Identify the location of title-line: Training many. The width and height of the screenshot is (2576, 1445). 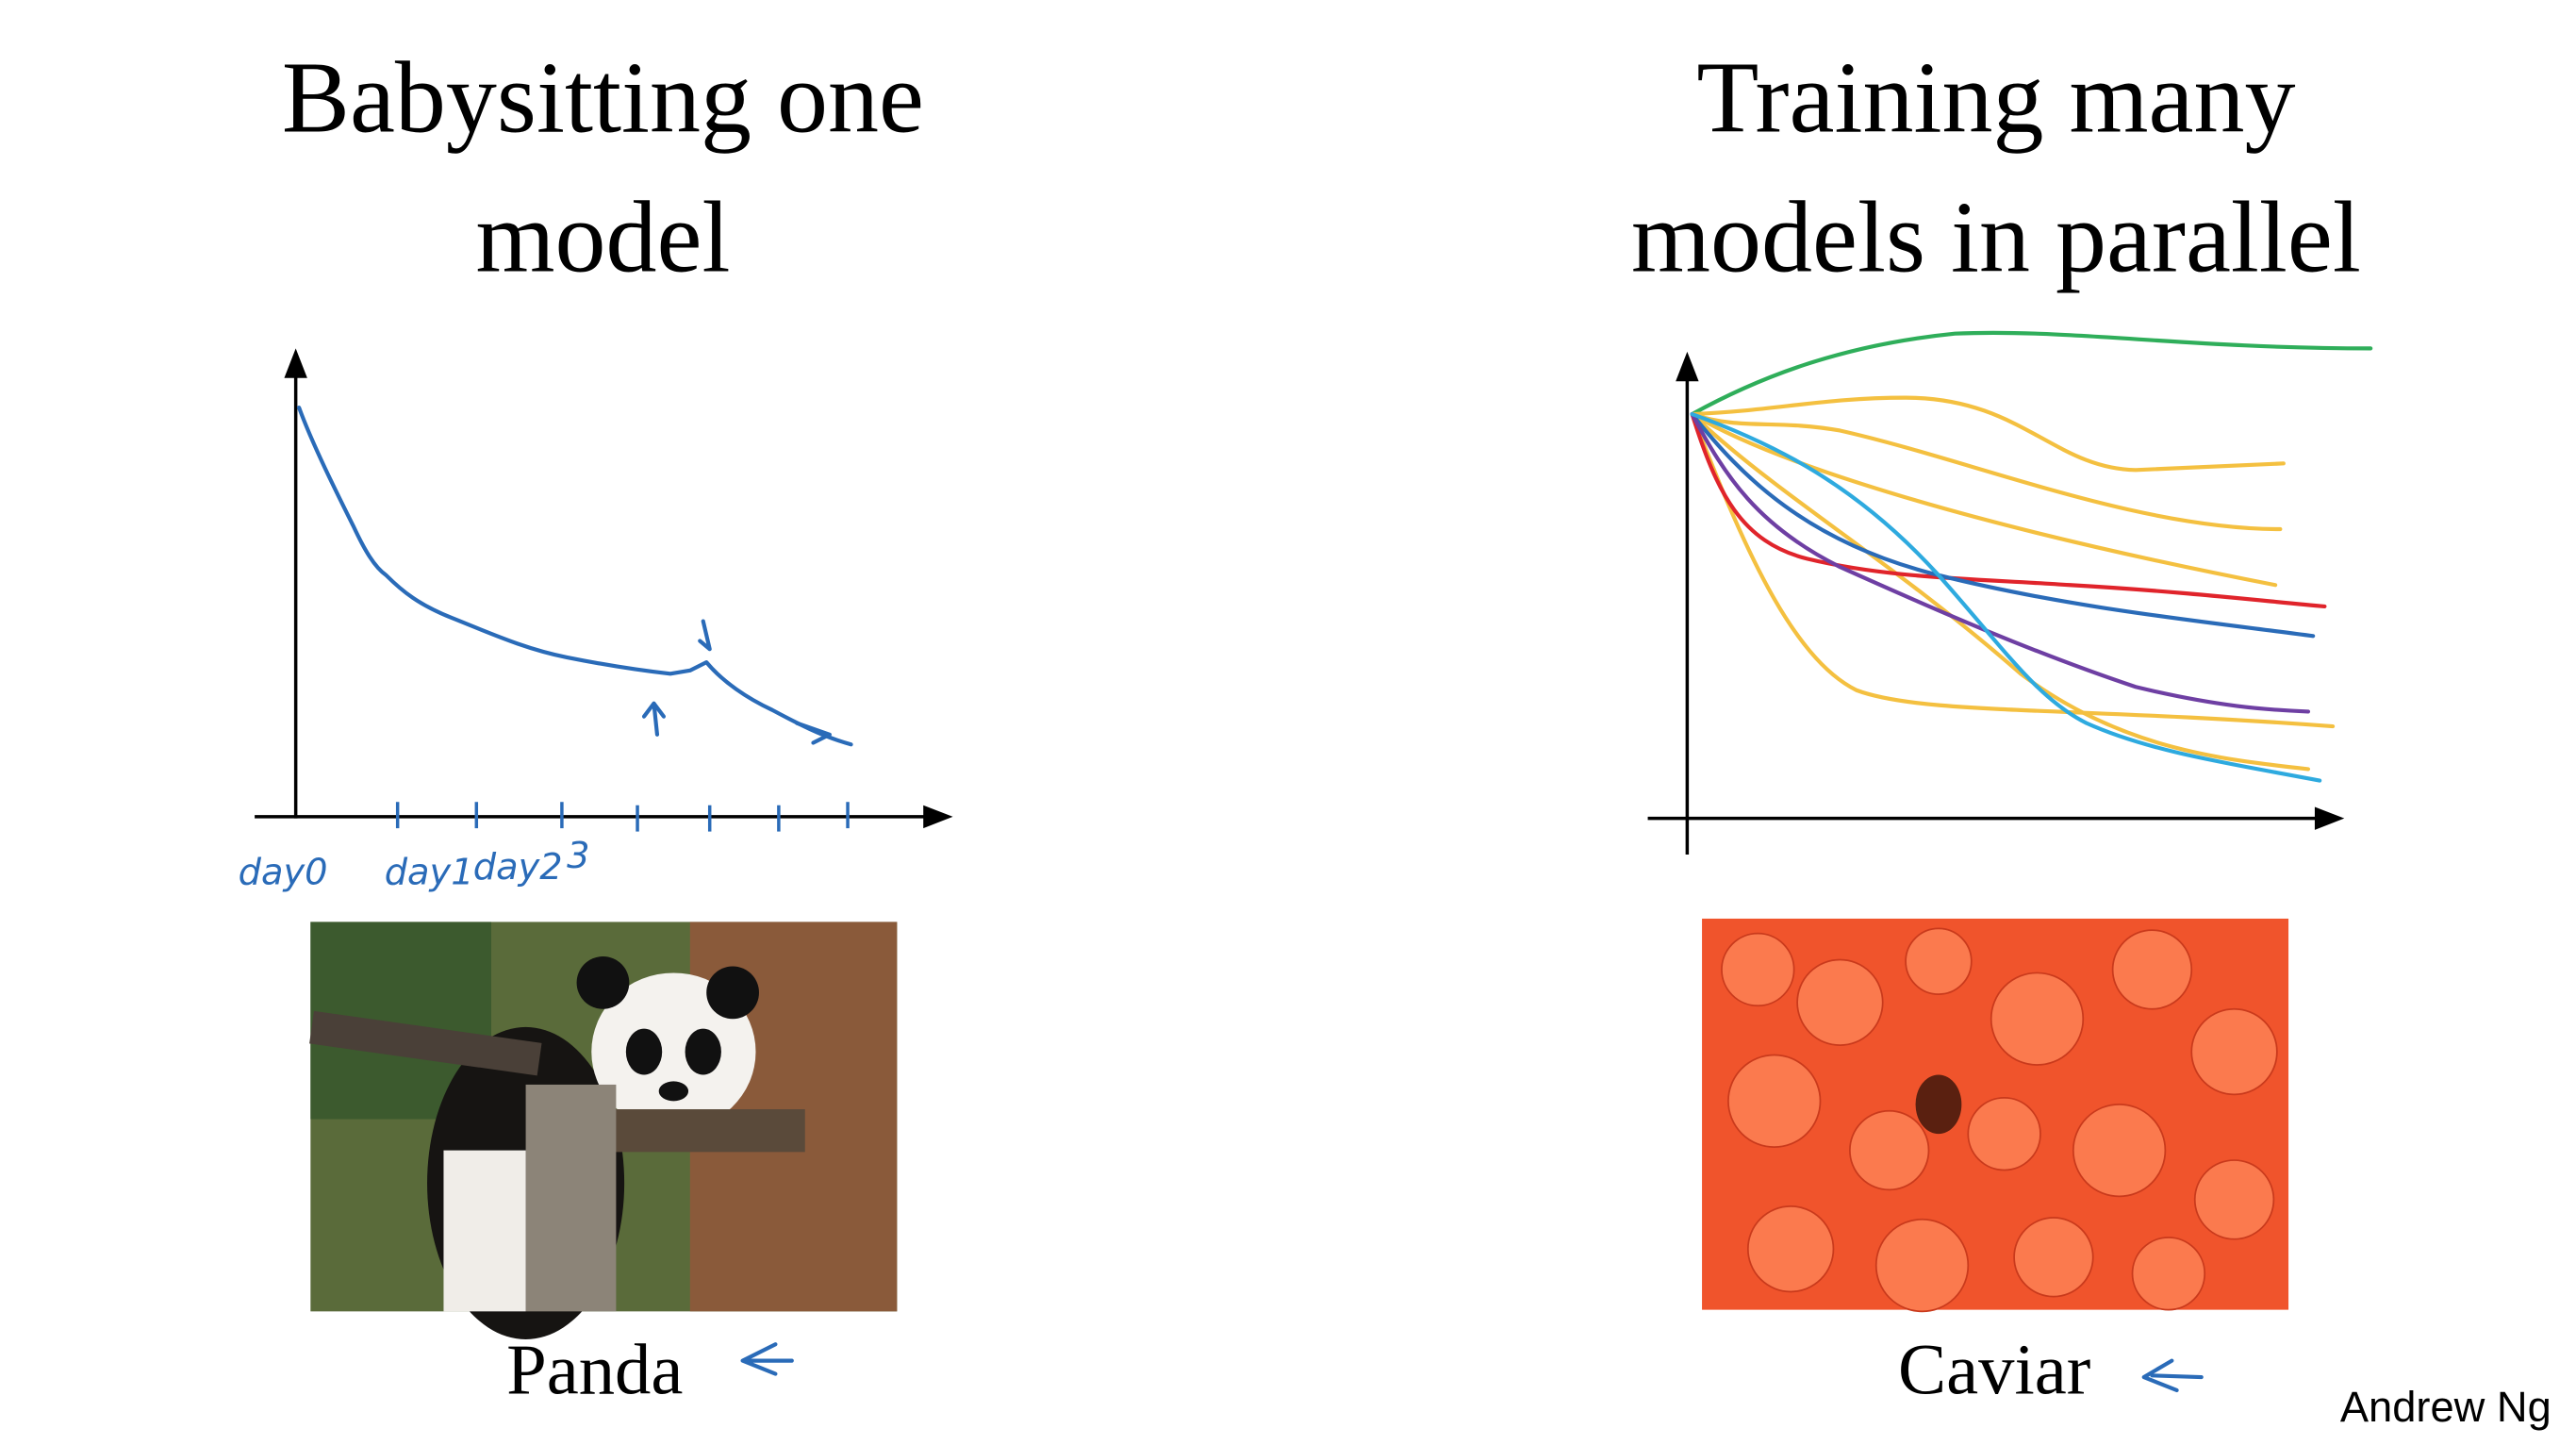
(1995, 98).